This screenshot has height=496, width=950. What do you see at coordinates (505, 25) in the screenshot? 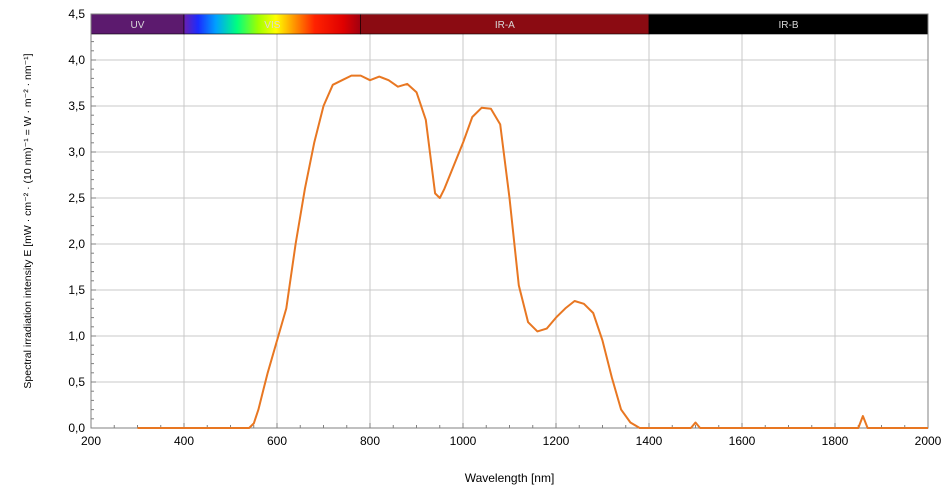
I see `band-label-ir-a: IR-A` at bounding box center [505, 25].